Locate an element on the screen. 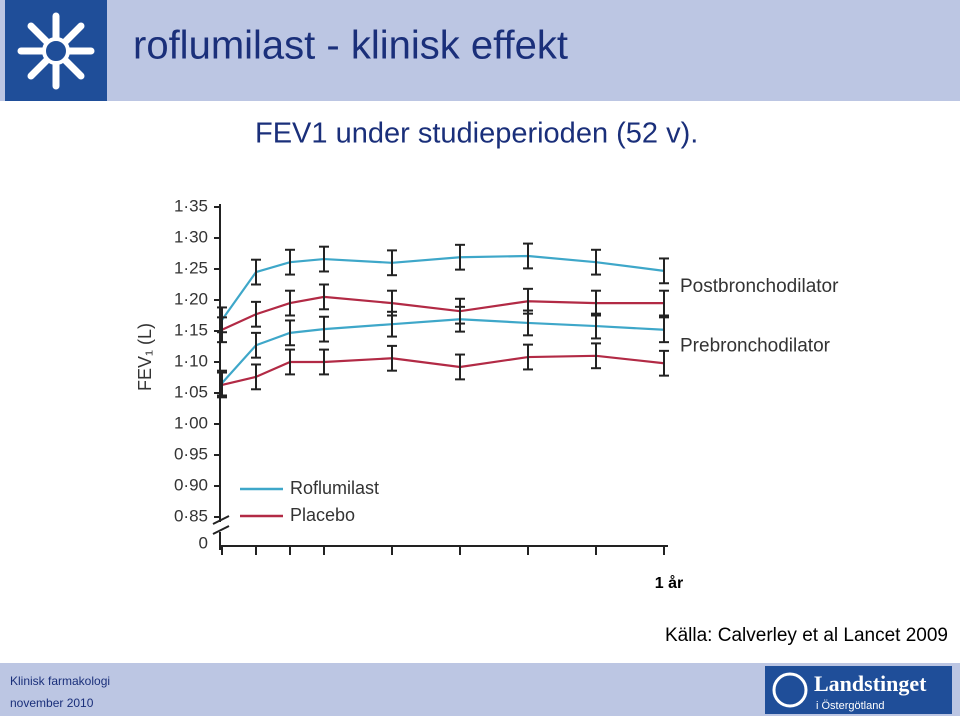 This screenshot has width=960, height=716. y-tick-label: 1·25 is located at coordinates (191, 267).